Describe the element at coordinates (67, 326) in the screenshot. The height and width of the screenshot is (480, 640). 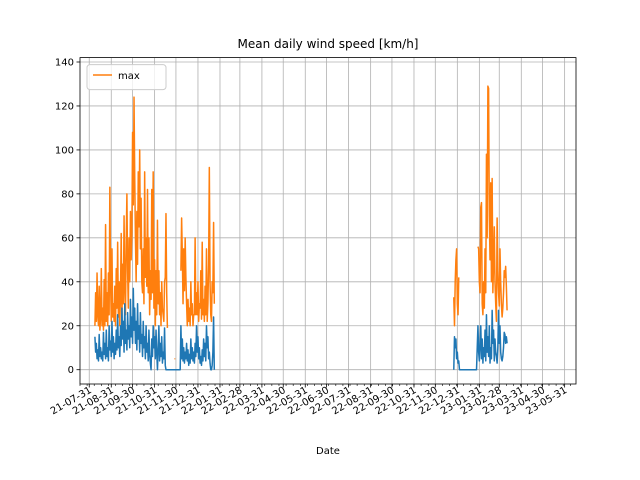
I see `y-tick-label: 20` at that location.